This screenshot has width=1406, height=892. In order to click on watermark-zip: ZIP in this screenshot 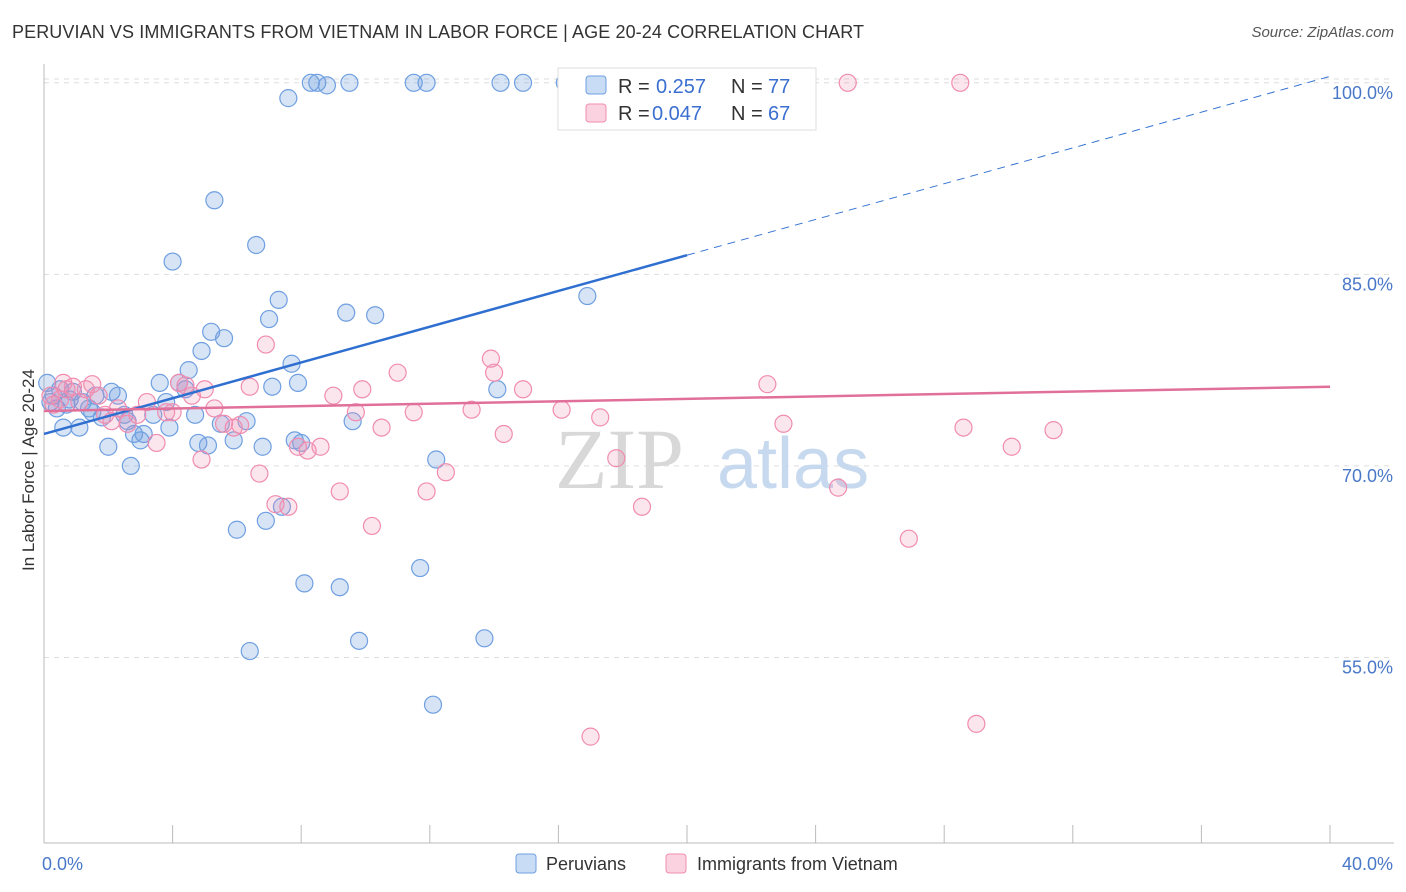, I will do `click(619, 459)`.